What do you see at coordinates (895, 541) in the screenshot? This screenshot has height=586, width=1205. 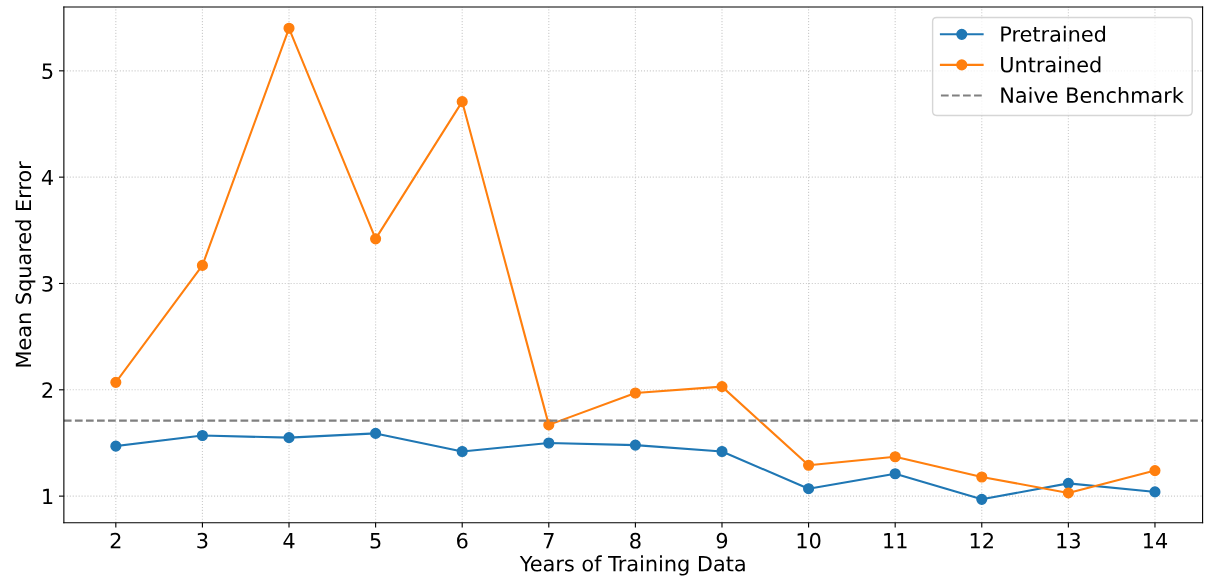 I see `x-tick-label: 11` at bounding box center [895, 541].